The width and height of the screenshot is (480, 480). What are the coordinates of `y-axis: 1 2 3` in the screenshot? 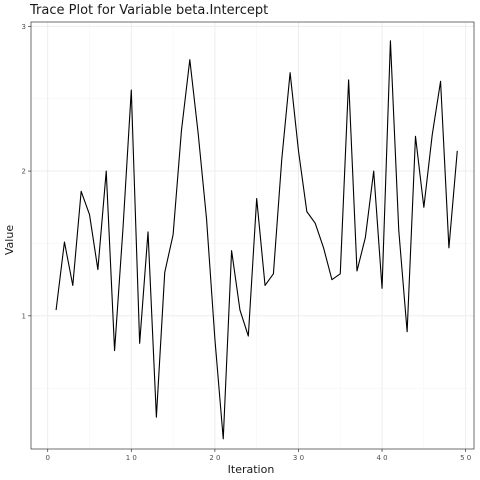 It's located at (26, 171).